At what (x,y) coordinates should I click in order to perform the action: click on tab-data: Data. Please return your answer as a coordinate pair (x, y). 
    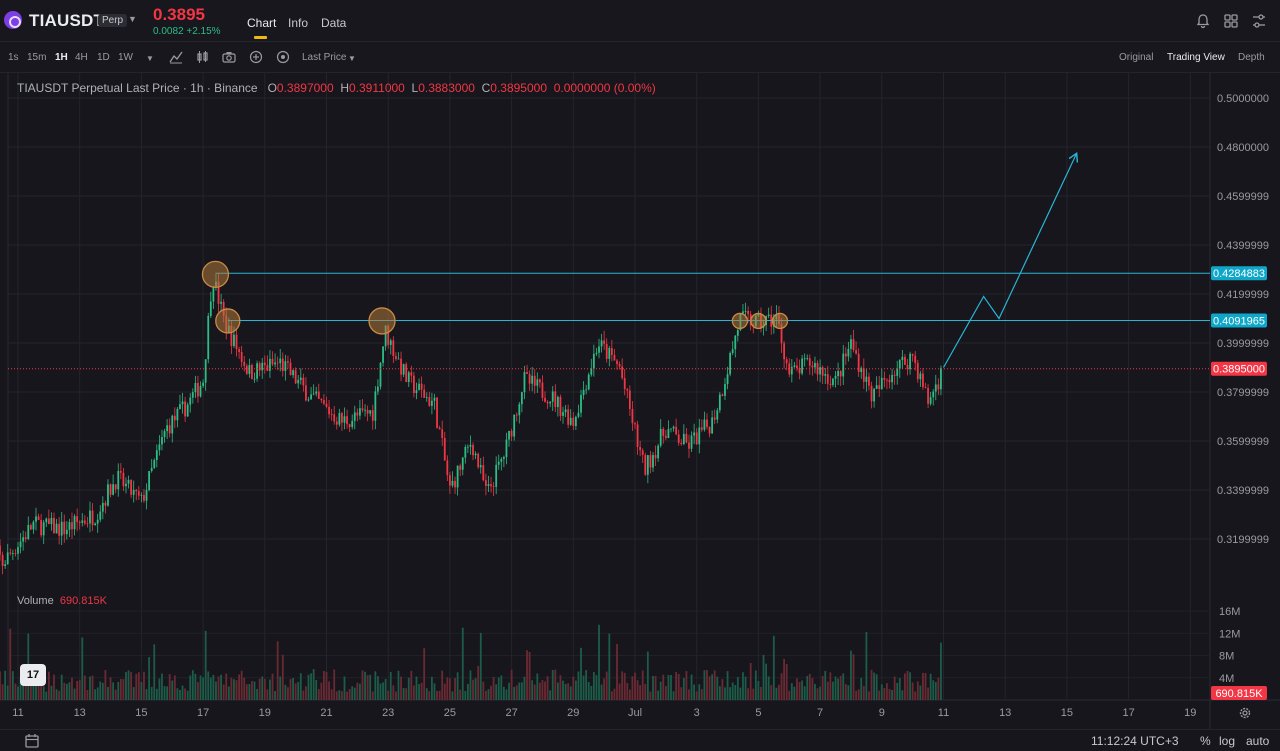
    Looking at the image, I should click on (334, 23).